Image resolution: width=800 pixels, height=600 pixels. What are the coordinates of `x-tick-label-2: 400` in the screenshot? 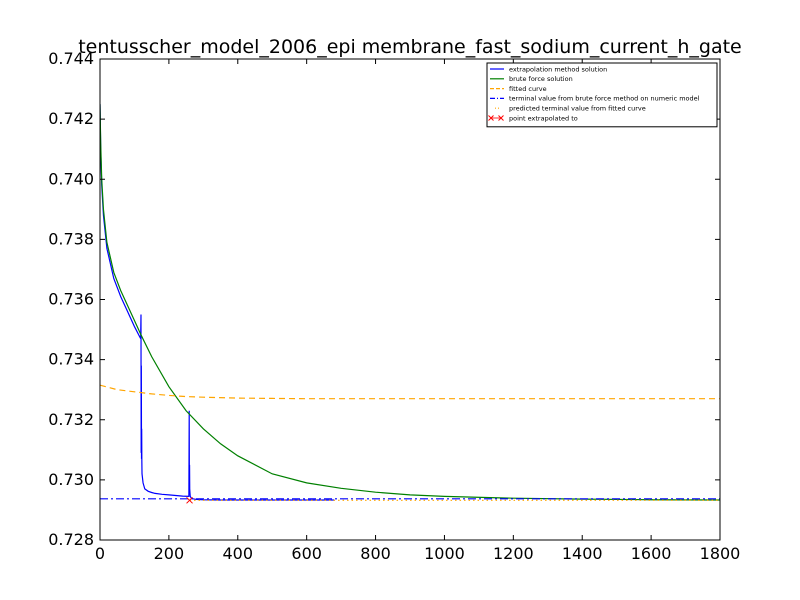 It's located at (238, 553).